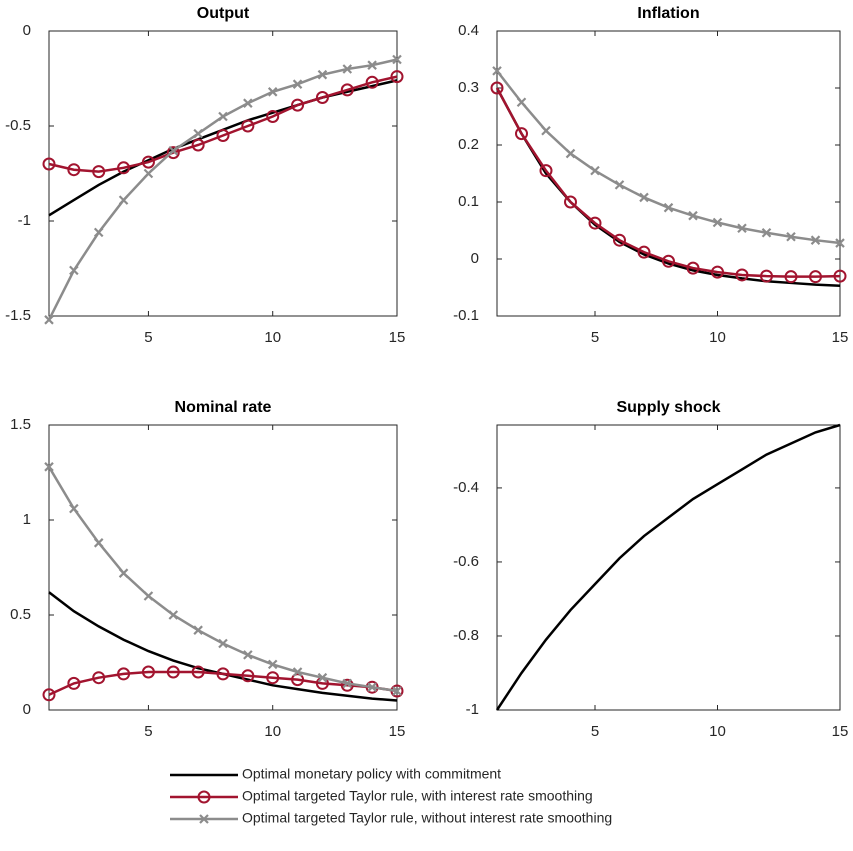  What do you see at coordinates (468, 87) in the screenshot?
I see `y-tick-label: 0.3` at bounding box center [468, 87].